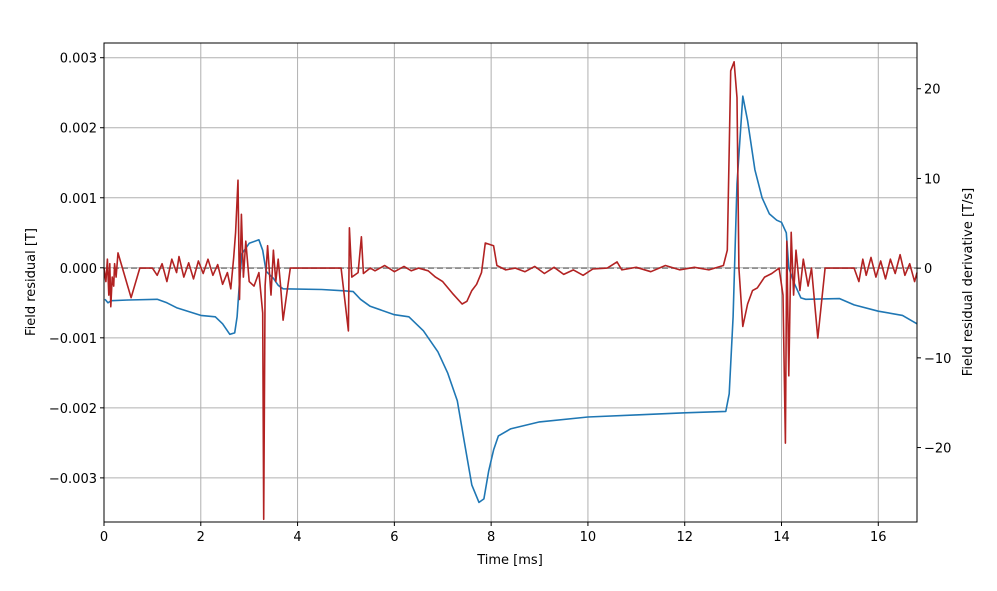  I want to click on y-right-tick-label: −20, so click(937, 449).